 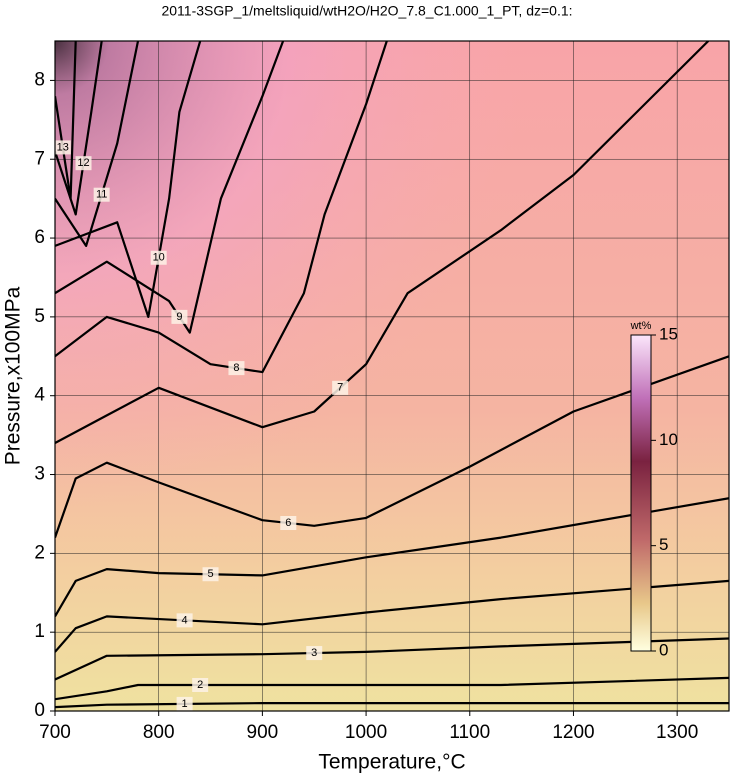 What do you see at coordinates (39, 631) in the screenshot?
I see `y-tick-label: 1` at bounding box center [39, 631].